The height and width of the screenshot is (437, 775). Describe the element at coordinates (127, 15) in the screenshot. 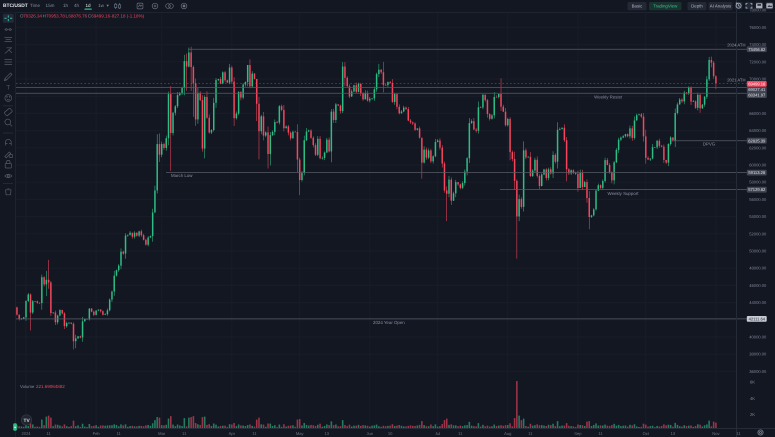

I see `svg-text: -827.18 (-1.18%)` at that location.